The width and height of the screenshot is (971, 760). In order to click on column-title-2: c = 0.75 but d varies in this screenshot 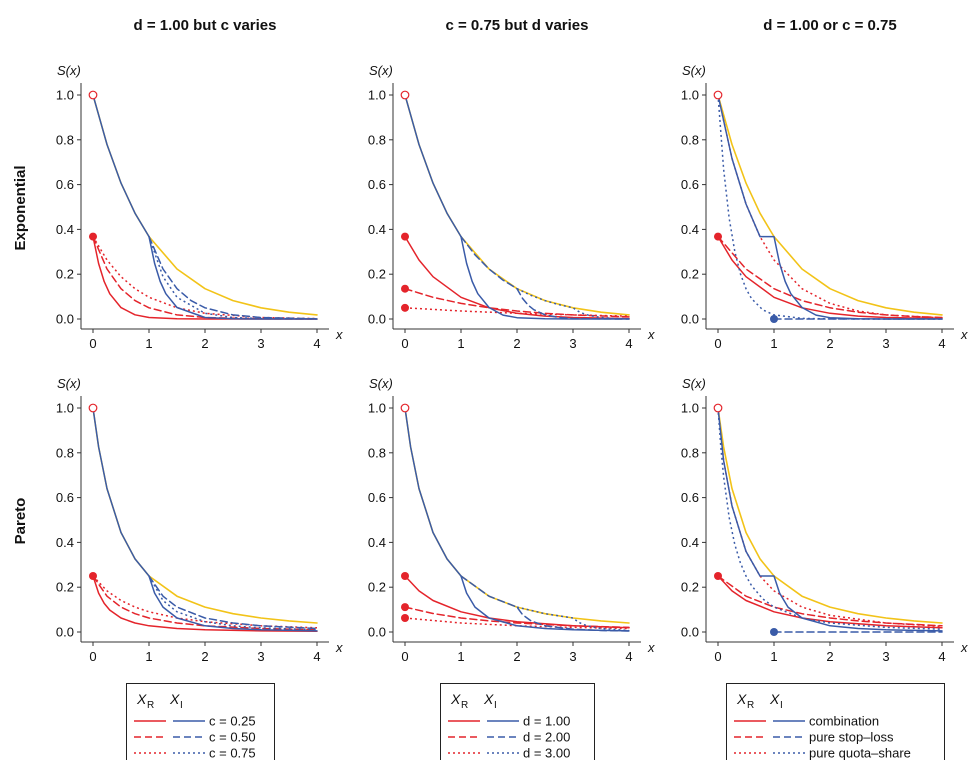, I will do `click(517, 25)`.